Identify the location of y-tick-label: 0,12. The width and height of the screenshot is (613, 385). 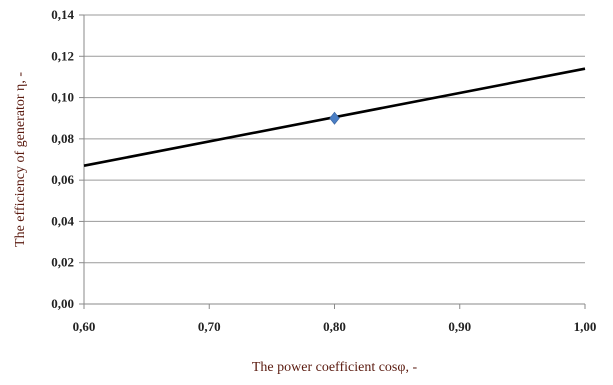
(62, 55).